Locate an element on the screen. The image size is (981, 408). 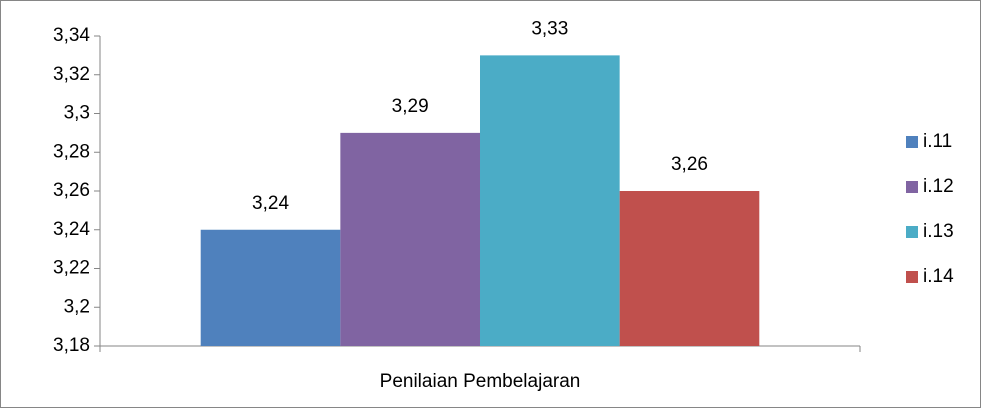
data-label: 3,29 is located at coordinates (410, 106).